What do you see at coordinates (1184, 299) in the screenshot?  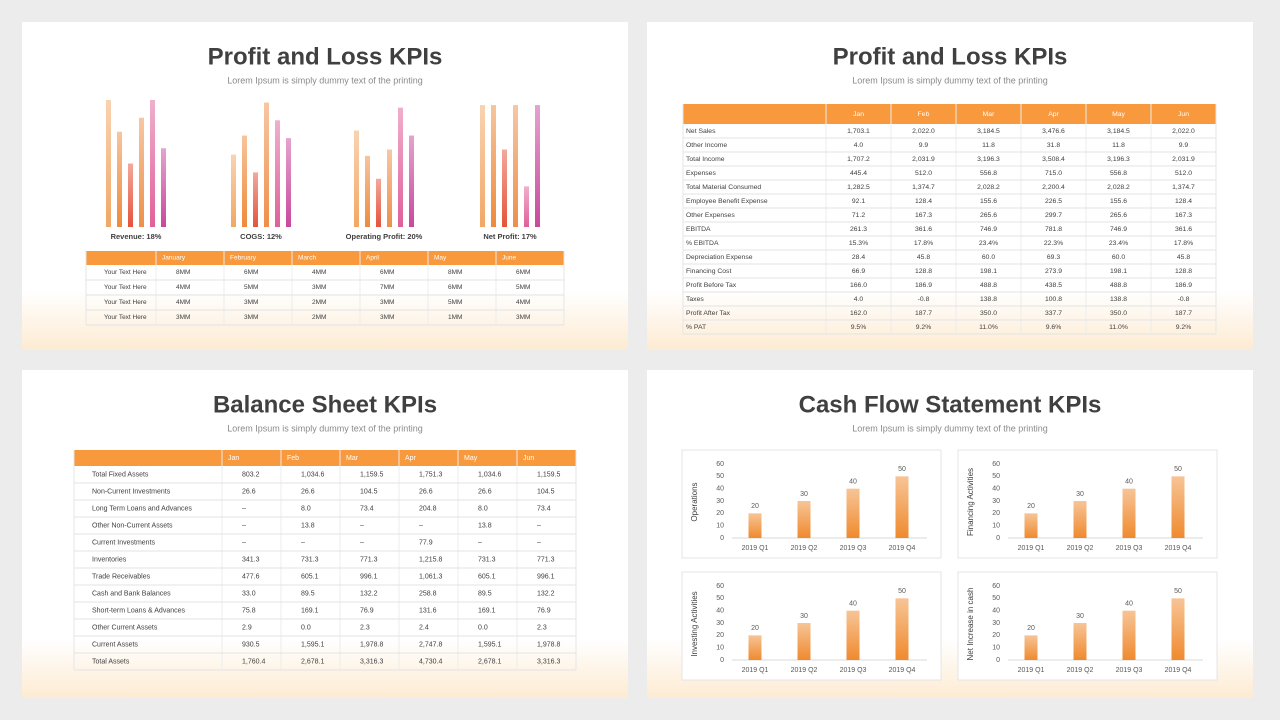 I see `table-cell: -0.8` at bounding box center [1184, 299].